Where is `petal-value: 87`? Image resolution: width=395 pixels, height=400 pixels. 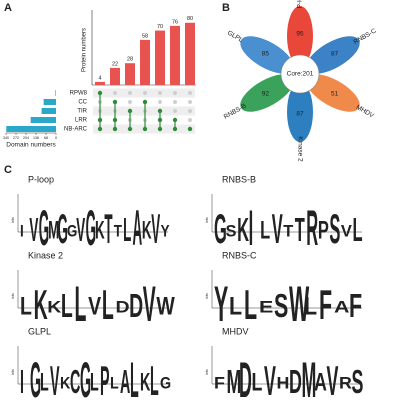
petal-value: 87 is located at coordinates (335, 54).